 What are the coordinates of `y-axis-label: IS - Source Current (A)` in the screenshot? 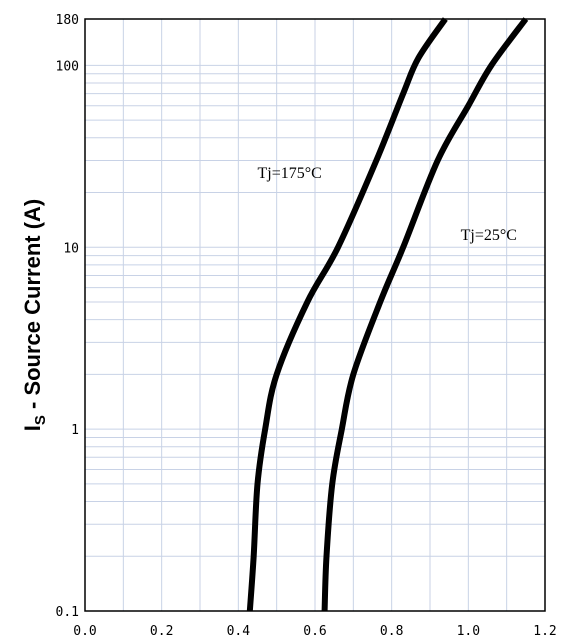 It's located at (34, 315).